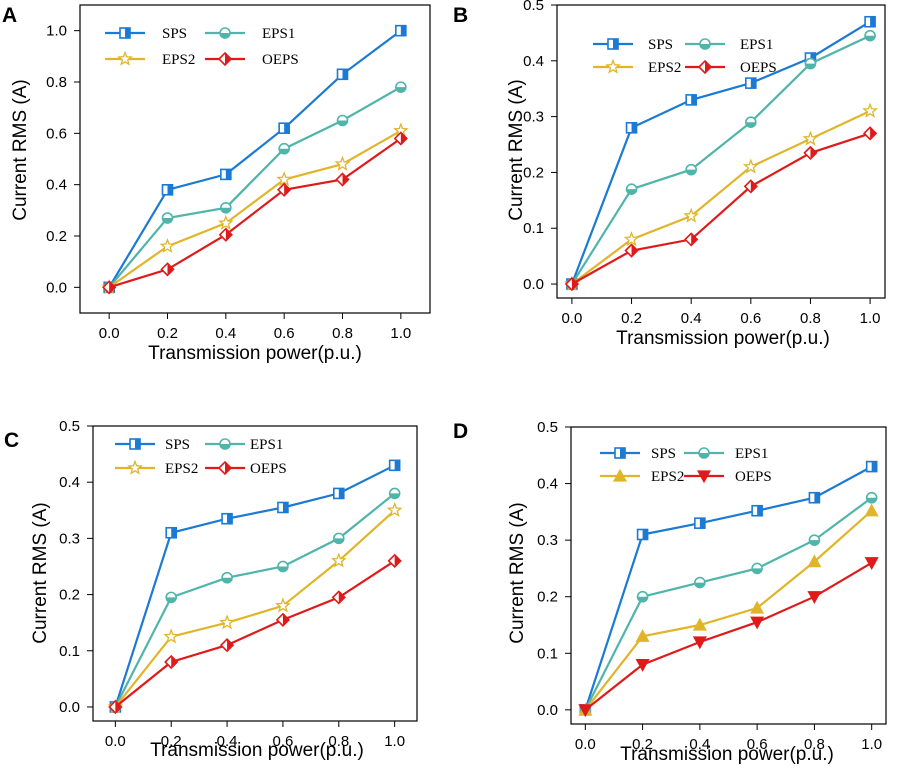 Image resolution: width=906 pixels, height=768 pixels. What do you see at coordinates (342, 333) in the screenshot?
I see `x-tick-label: 0.8` at bounding box center [342, 333].